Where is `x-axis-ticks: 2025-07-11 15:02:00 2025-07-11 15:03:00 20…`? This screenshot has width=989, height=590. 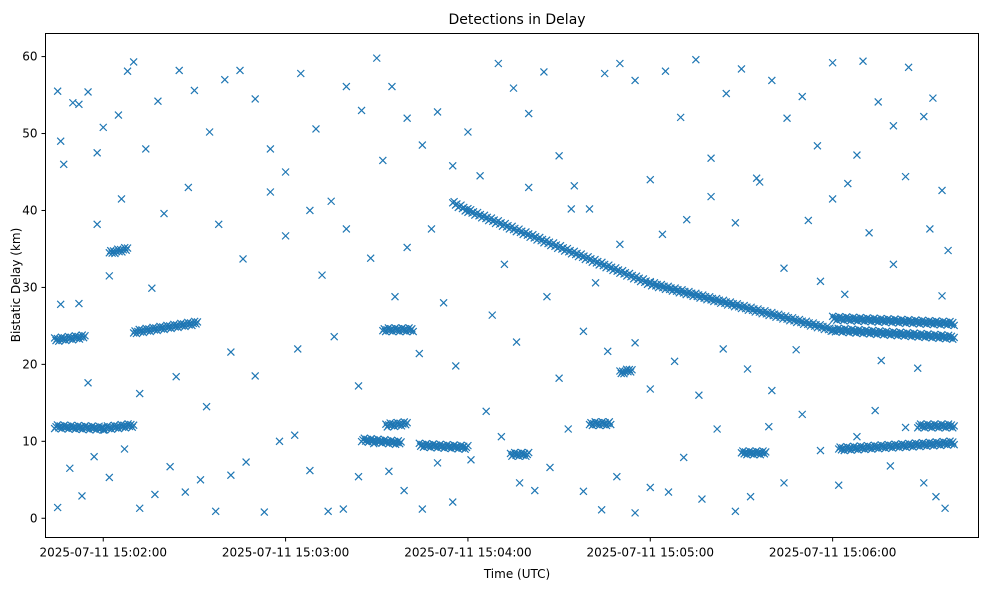 x-axis-ticks: 2025-07-11 15:02:00 2025-07-11 15:03:00 20… is located at coordinates (468, 548).